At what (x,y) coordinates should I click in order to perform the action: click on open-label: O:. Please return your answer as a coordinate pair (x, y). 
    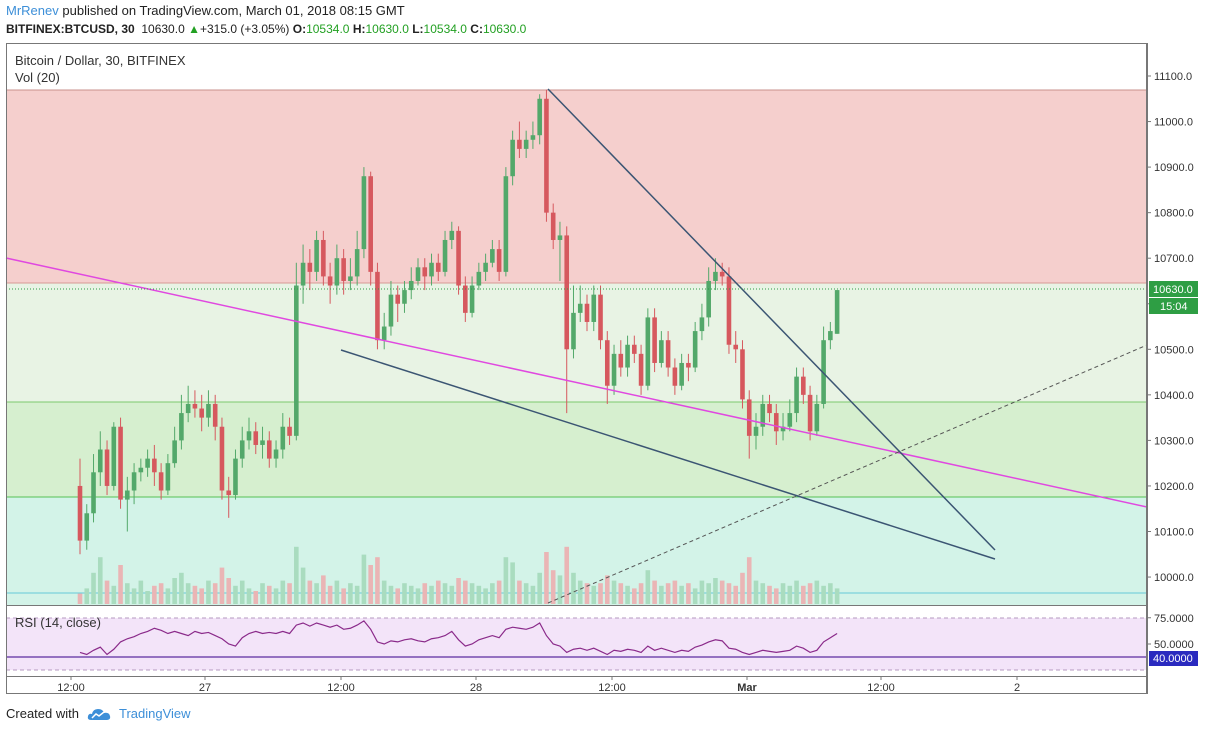
    Looking at the image, I should click on (299, 29).